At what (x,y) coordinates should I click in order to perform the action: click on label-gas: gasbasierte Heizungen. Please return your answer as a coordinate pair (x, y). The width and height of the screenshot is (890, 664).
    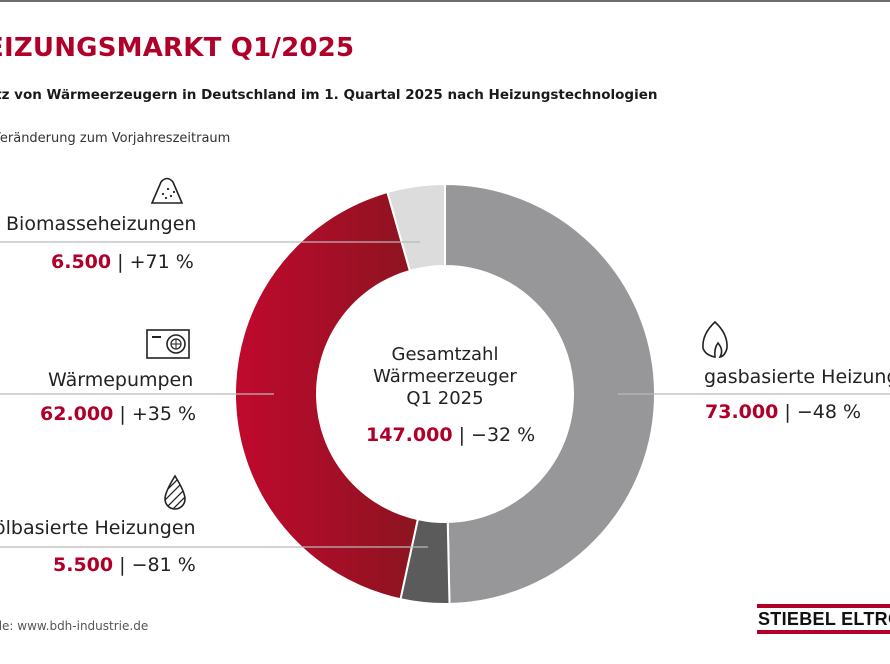
    Looking at the image, I should click on (797, 377).